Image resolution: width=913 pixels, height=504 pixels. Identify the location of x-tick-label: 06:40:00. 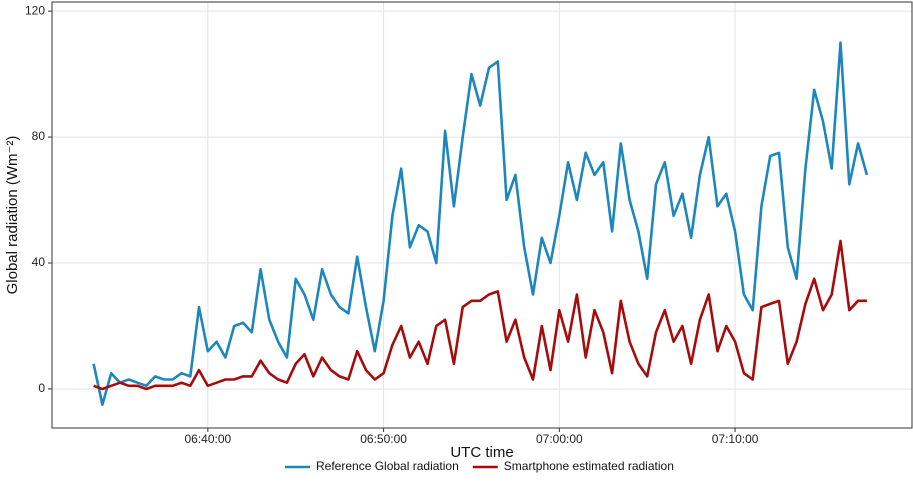
(207, 439).